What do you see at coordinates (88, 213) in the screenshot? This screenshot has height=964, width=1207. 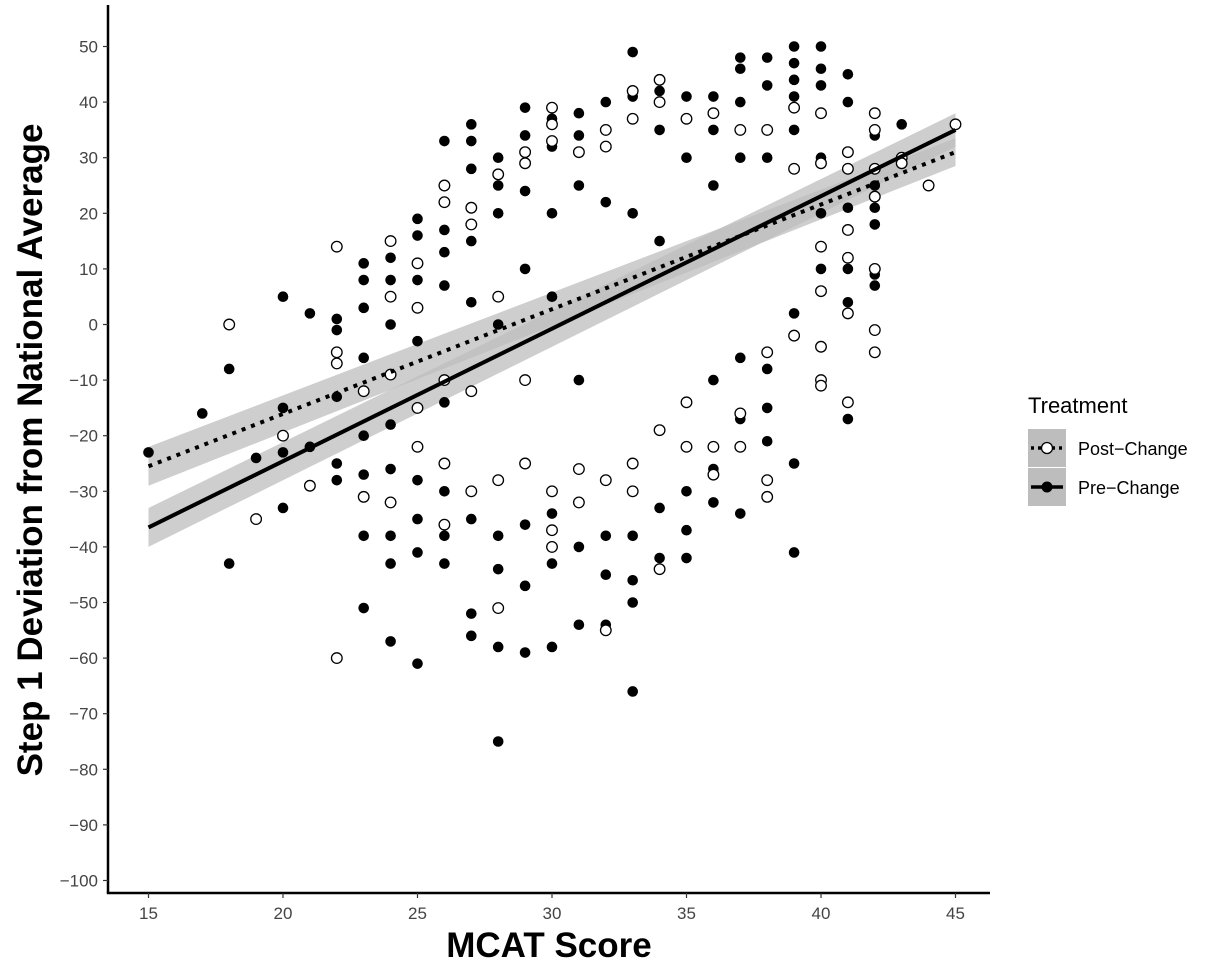 I see `y-tick-label: 20` at bounding box center [88, 213].